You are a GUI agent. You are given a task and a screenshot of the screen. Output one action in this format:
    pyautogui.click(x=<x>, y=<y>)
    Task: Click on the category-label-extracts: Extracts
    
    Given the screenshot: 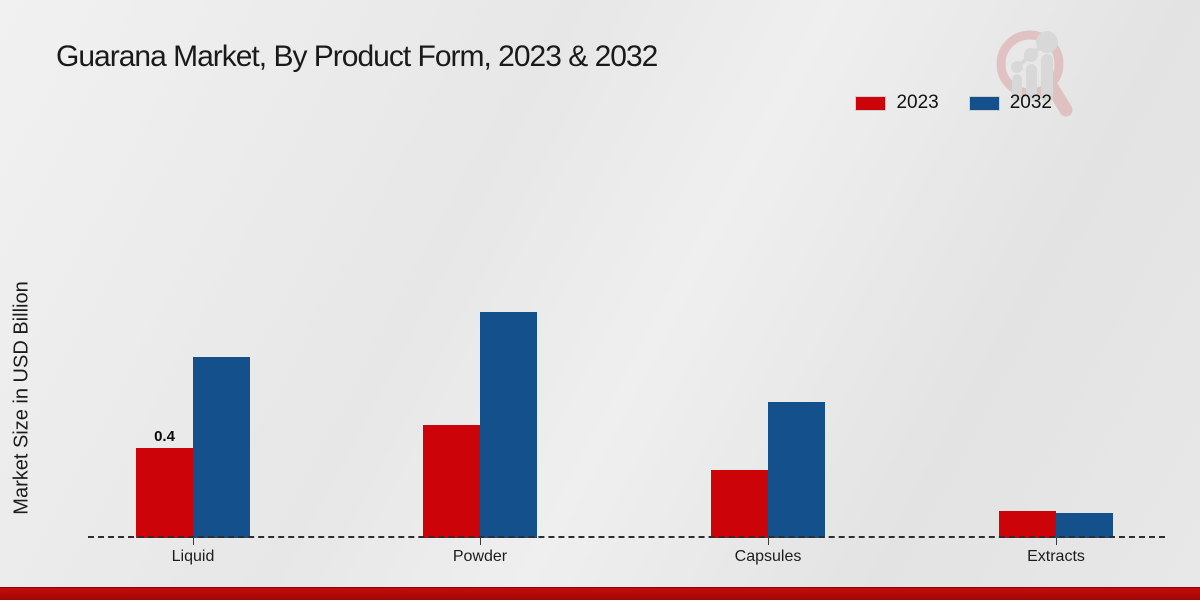 What is the action you would take?
    pyautogui.click(x=1056, y=556)
    